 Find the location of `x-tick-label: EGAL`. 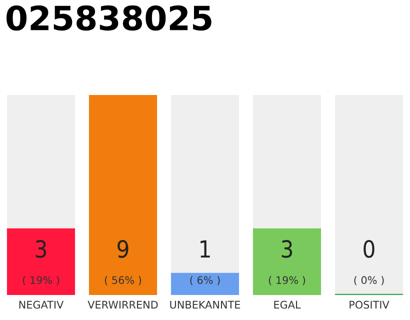

x-tick-label: EGAL is located at coordinates (287, 304).